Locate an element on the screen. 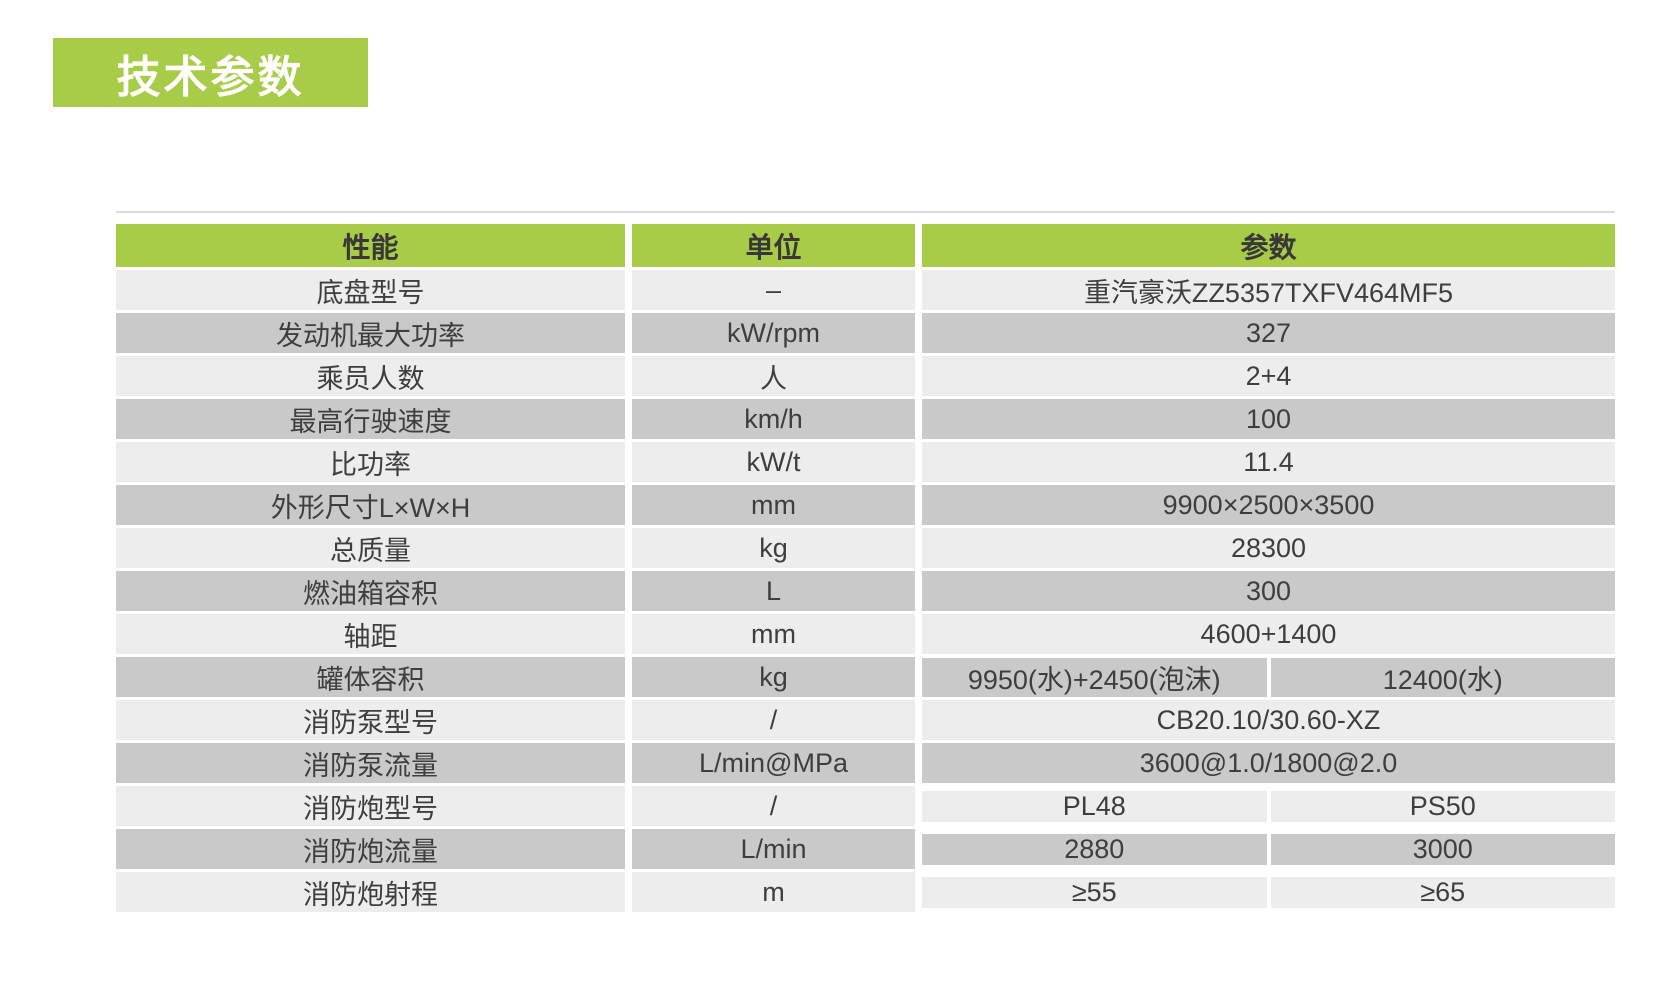 The height and width of the screenshot is (1000, 1656). table-row: 消防炮型号 / PL48 PS50 is located at coordinates (865, 806).